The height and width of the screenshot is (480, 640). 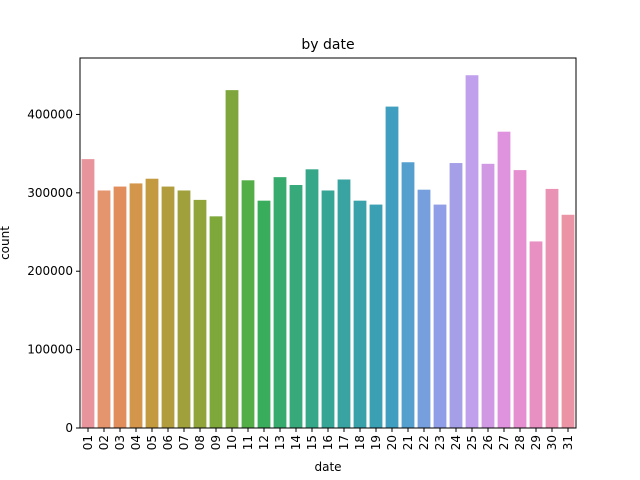 What do you see at coordinates (50, 271) in the screenshot?
I see `y-tick-label-200000: 200000` at bounding box center [50, 271].